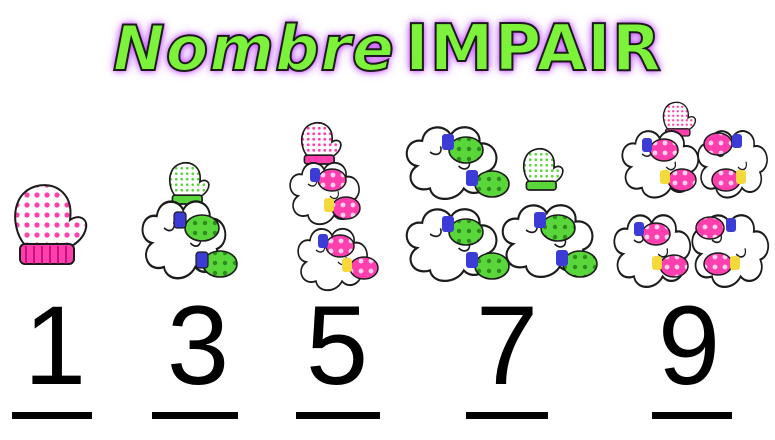 This screenshot has width=775, height=440. I want to click on numeral-5: 5, so click(337, 345).